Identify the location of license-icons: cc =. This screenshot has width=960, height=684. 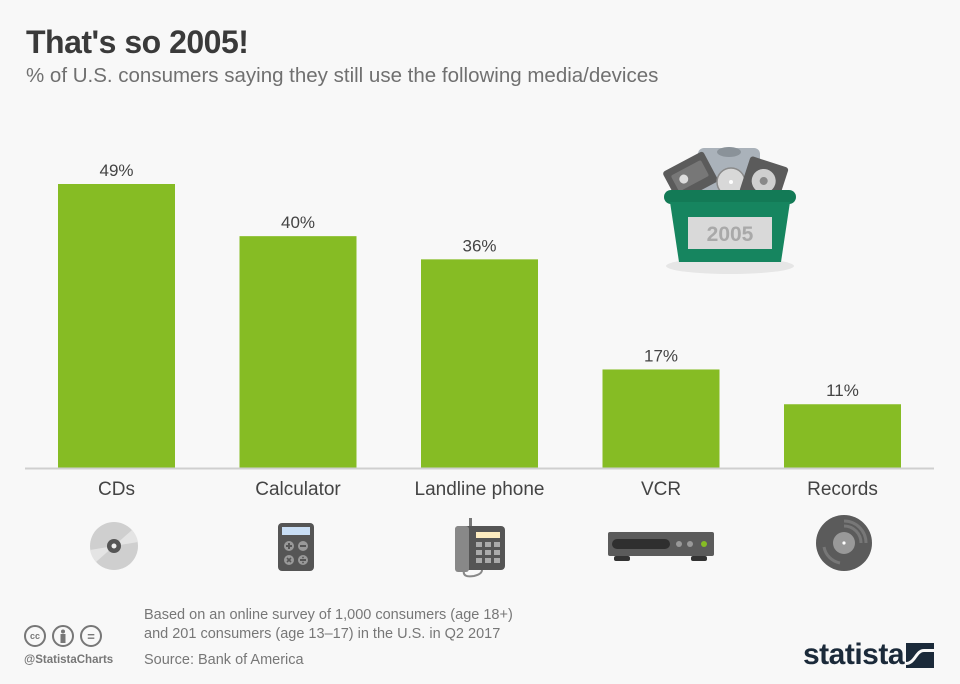
(63, 636).